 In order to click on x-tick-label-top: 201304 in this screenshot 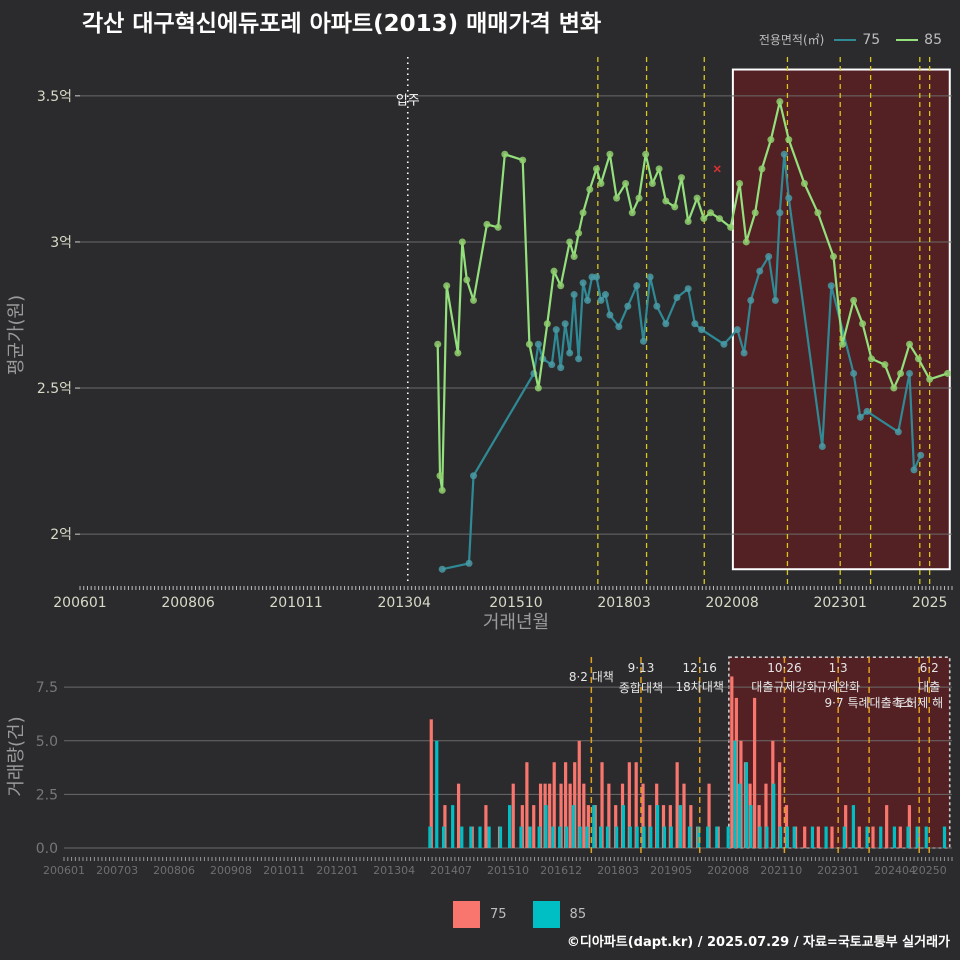, I will do `click(404, 603)`.